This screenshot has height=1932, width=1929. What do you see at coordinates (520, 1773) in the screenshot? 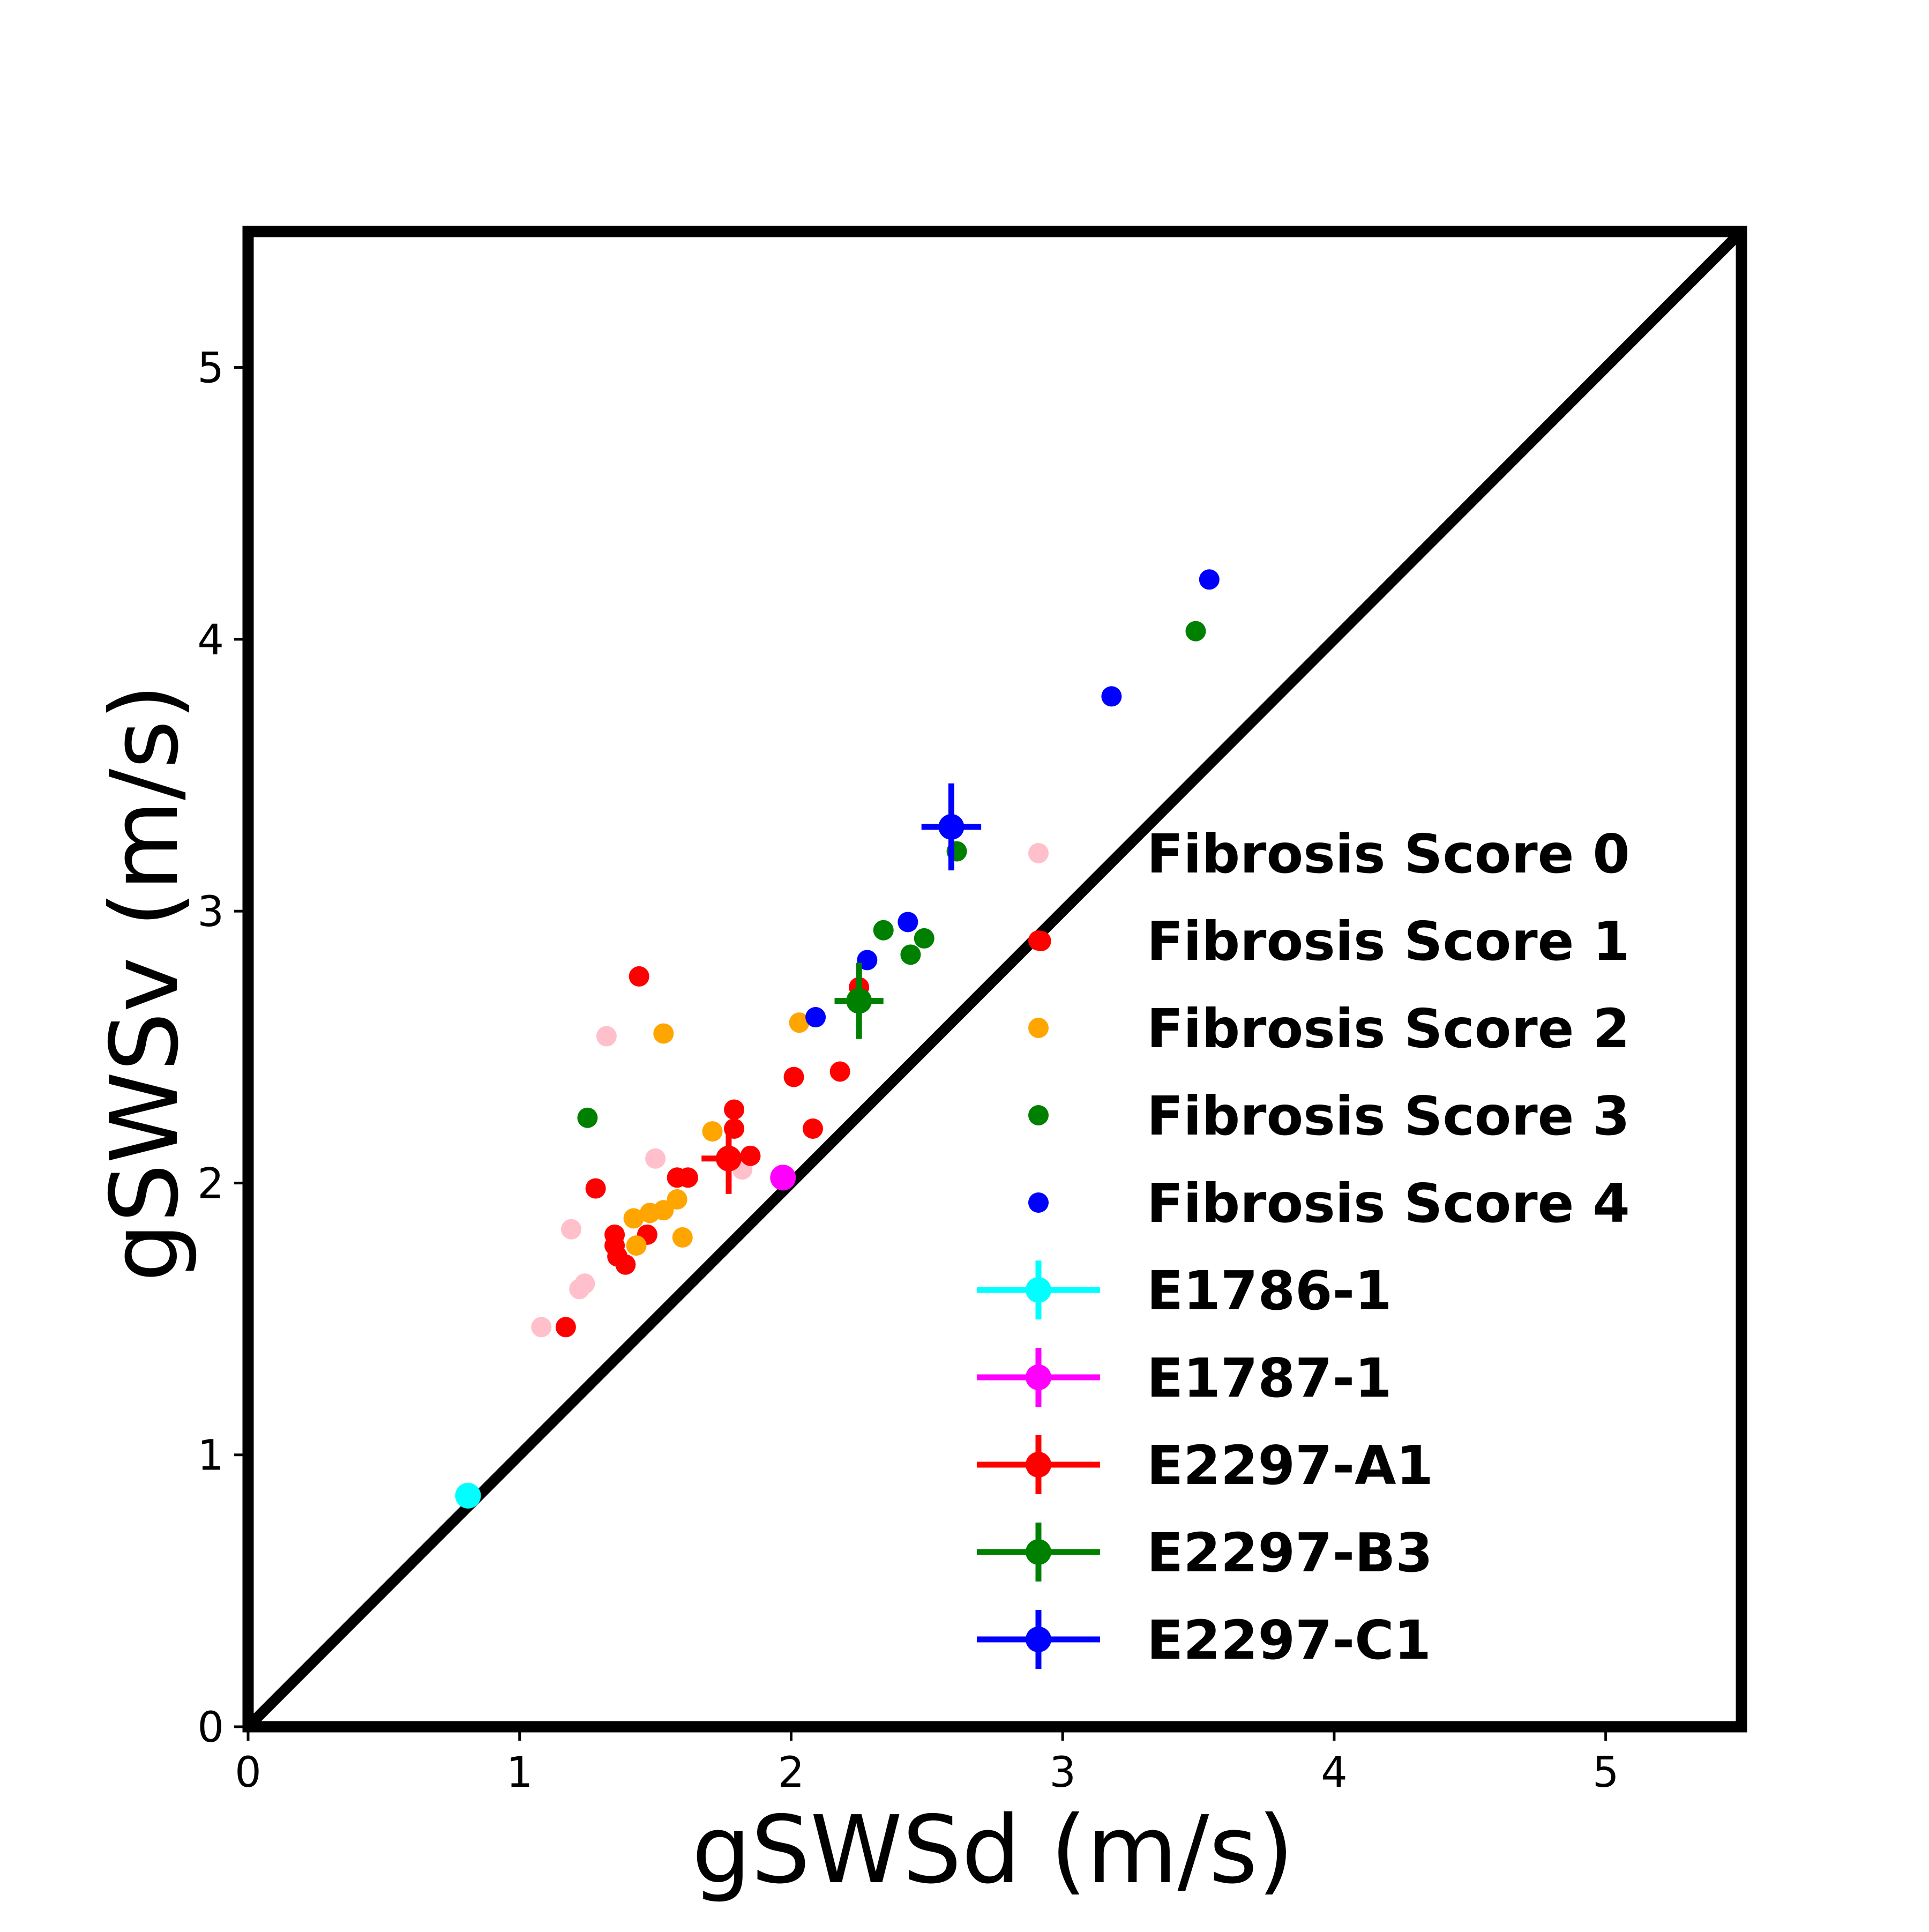
I see `x-tick-label: 1` at bounding box center [520, 1773].